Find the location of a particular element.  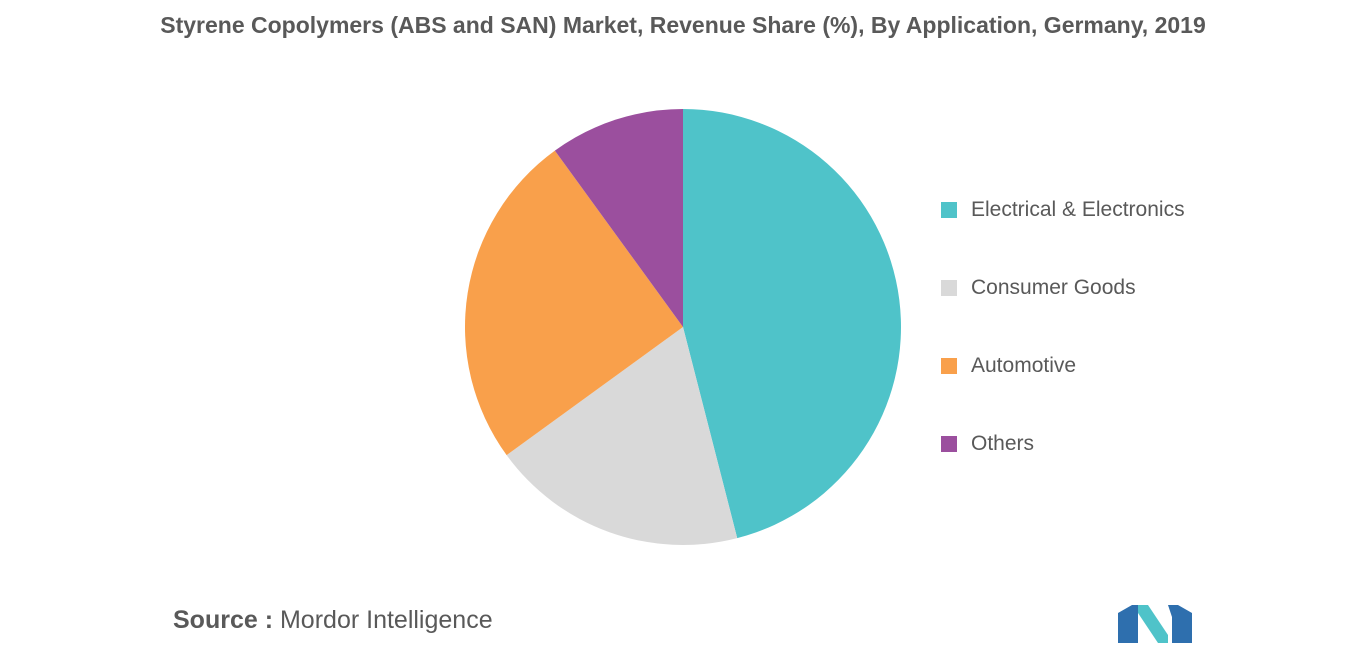

mordor-intelligence-logo-icon is located at coordinates (1155, 624).